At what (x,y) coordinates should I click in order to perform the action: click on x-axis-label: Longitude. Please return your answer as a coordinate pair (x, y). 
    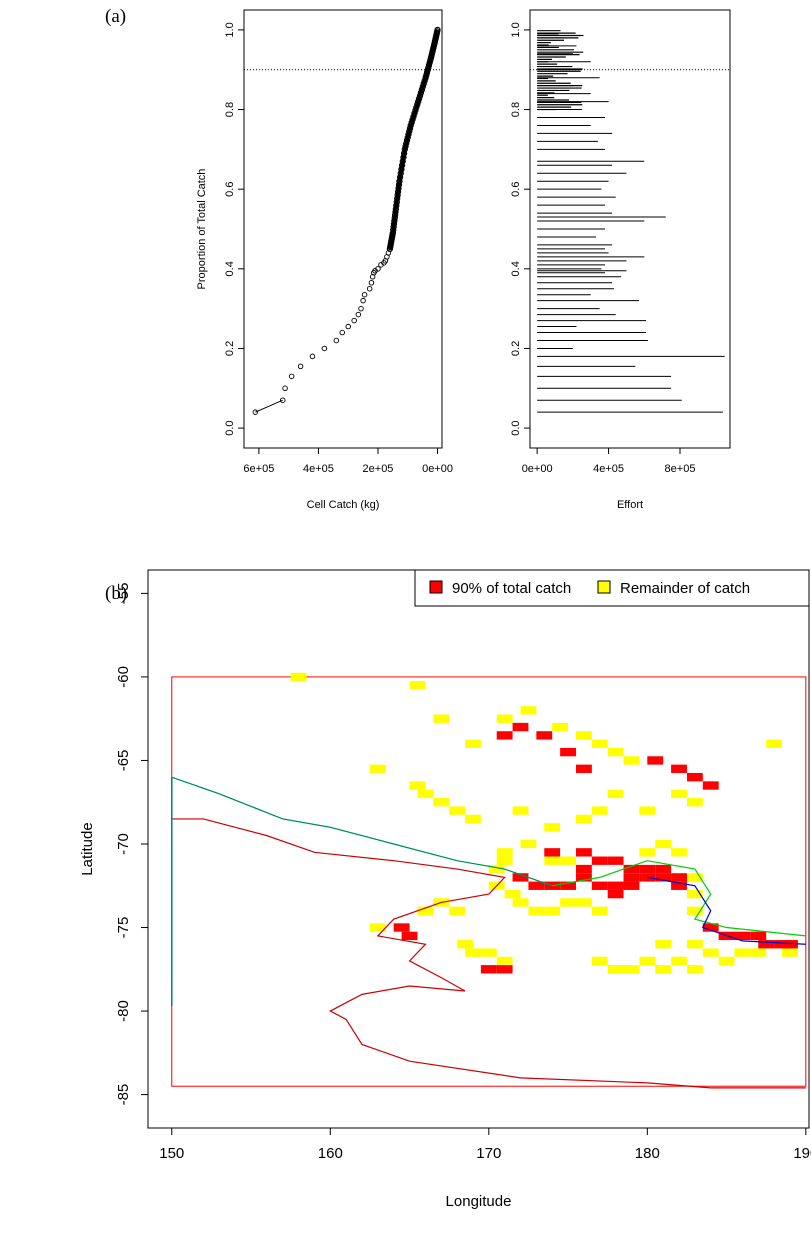
    Looking at the image, I should click on (479, 1201).